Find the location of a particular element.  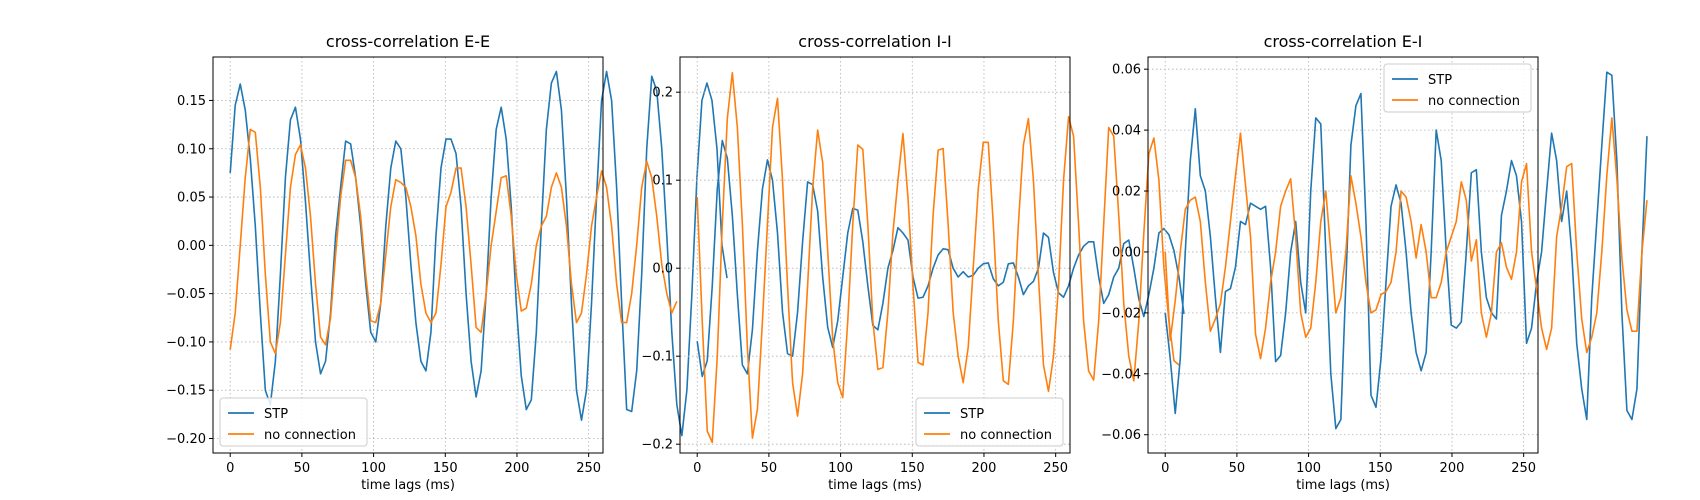

y-tick-label: 0.02 is located at coordinates (1126, 192).